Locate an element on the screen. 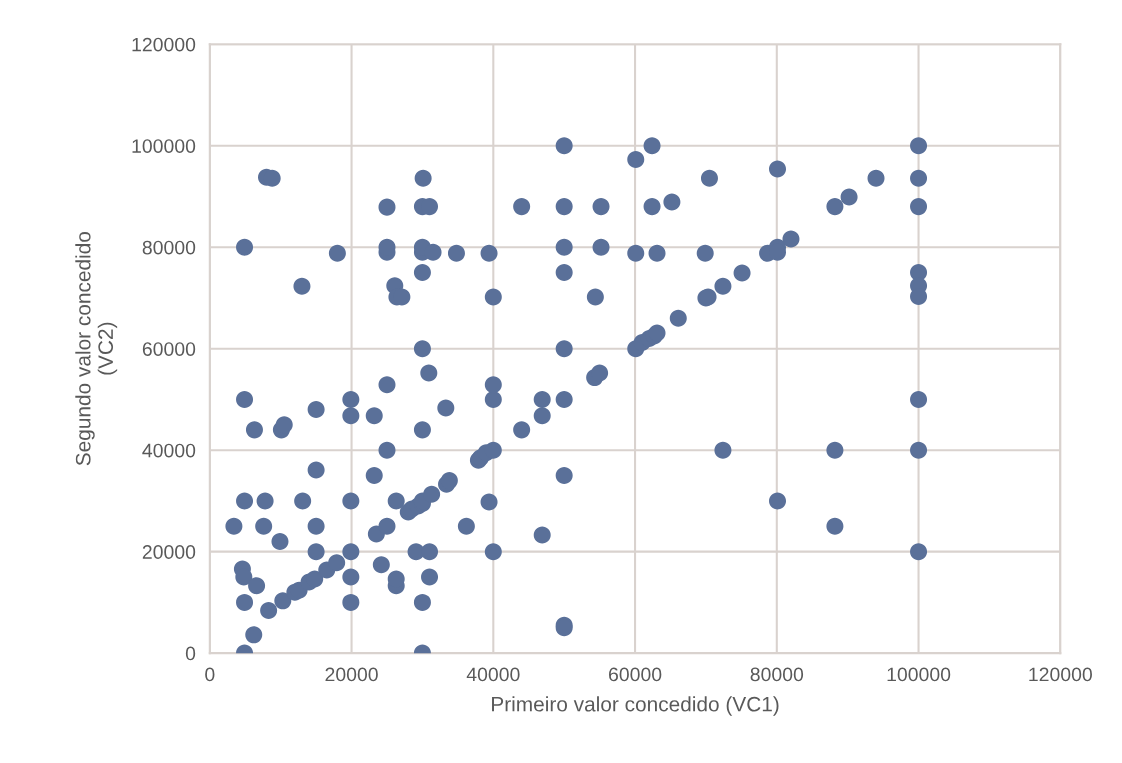 Image resolution: width=1122 pixels, height=763 pixels. x-tick-label: 40000 is located at coordinates (493, 674).